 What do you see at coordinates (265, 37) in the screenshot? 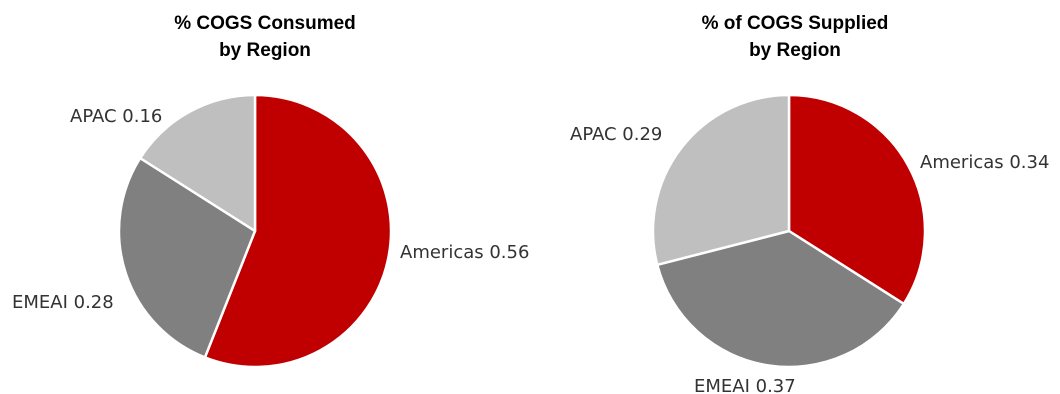
I see `chart-title: % COGS Consumed by Region` at bounding box center [265, 37].